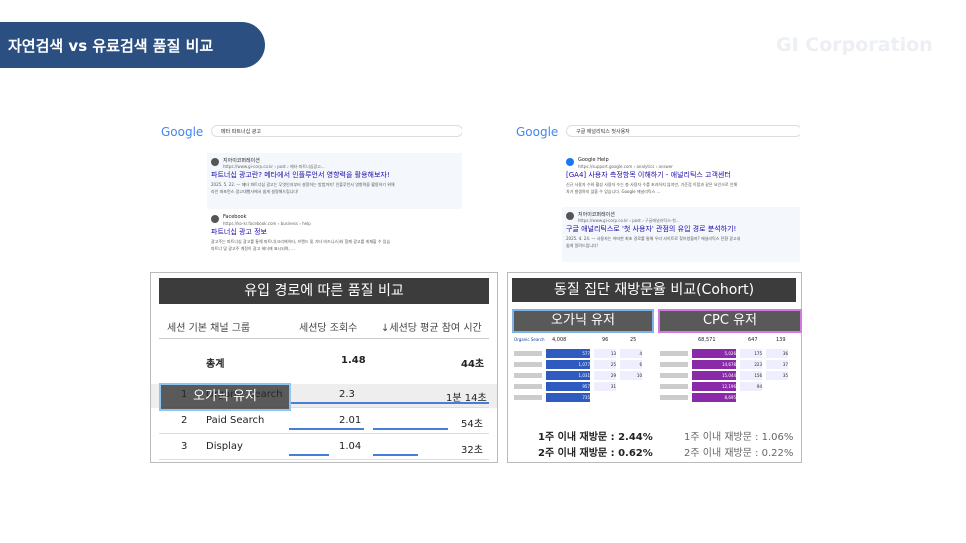 The height and width of the screenshot is (543, 966). I want to click on cohort-total: 139, so click(781, 340).